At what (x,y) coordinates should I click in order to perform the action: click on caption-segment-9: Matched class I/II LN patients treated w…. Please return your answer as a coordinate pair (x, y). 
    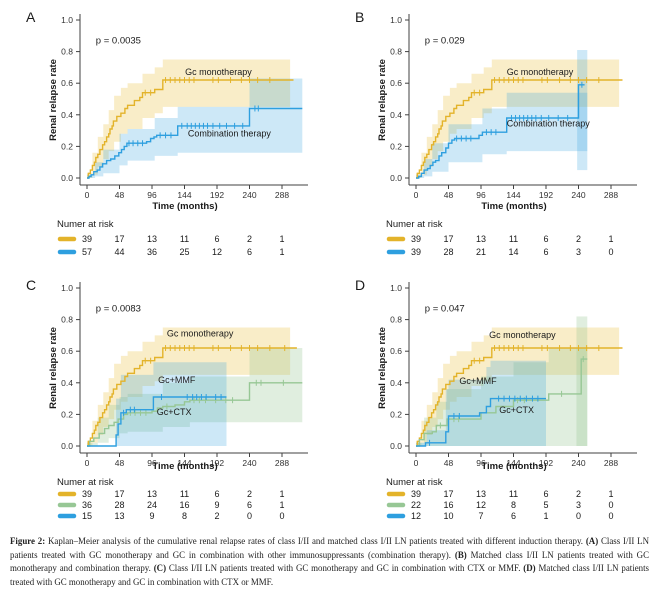
    Looking at the image, I should click on (329, 575).